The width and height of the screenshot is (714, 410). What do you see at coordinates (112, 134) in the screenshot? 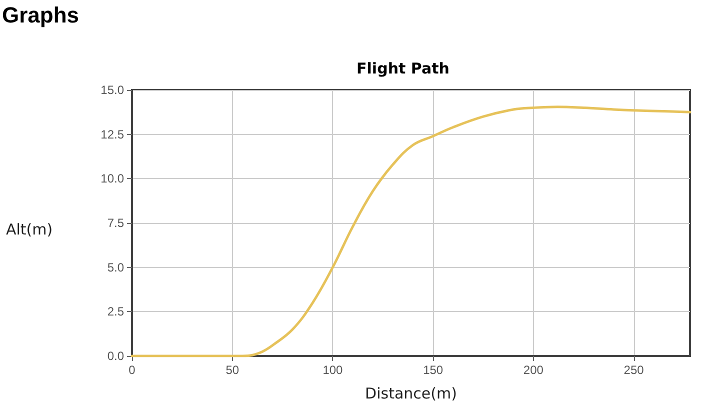
I see `y-tick-label: 12.5` at bounding box center [112, 134].